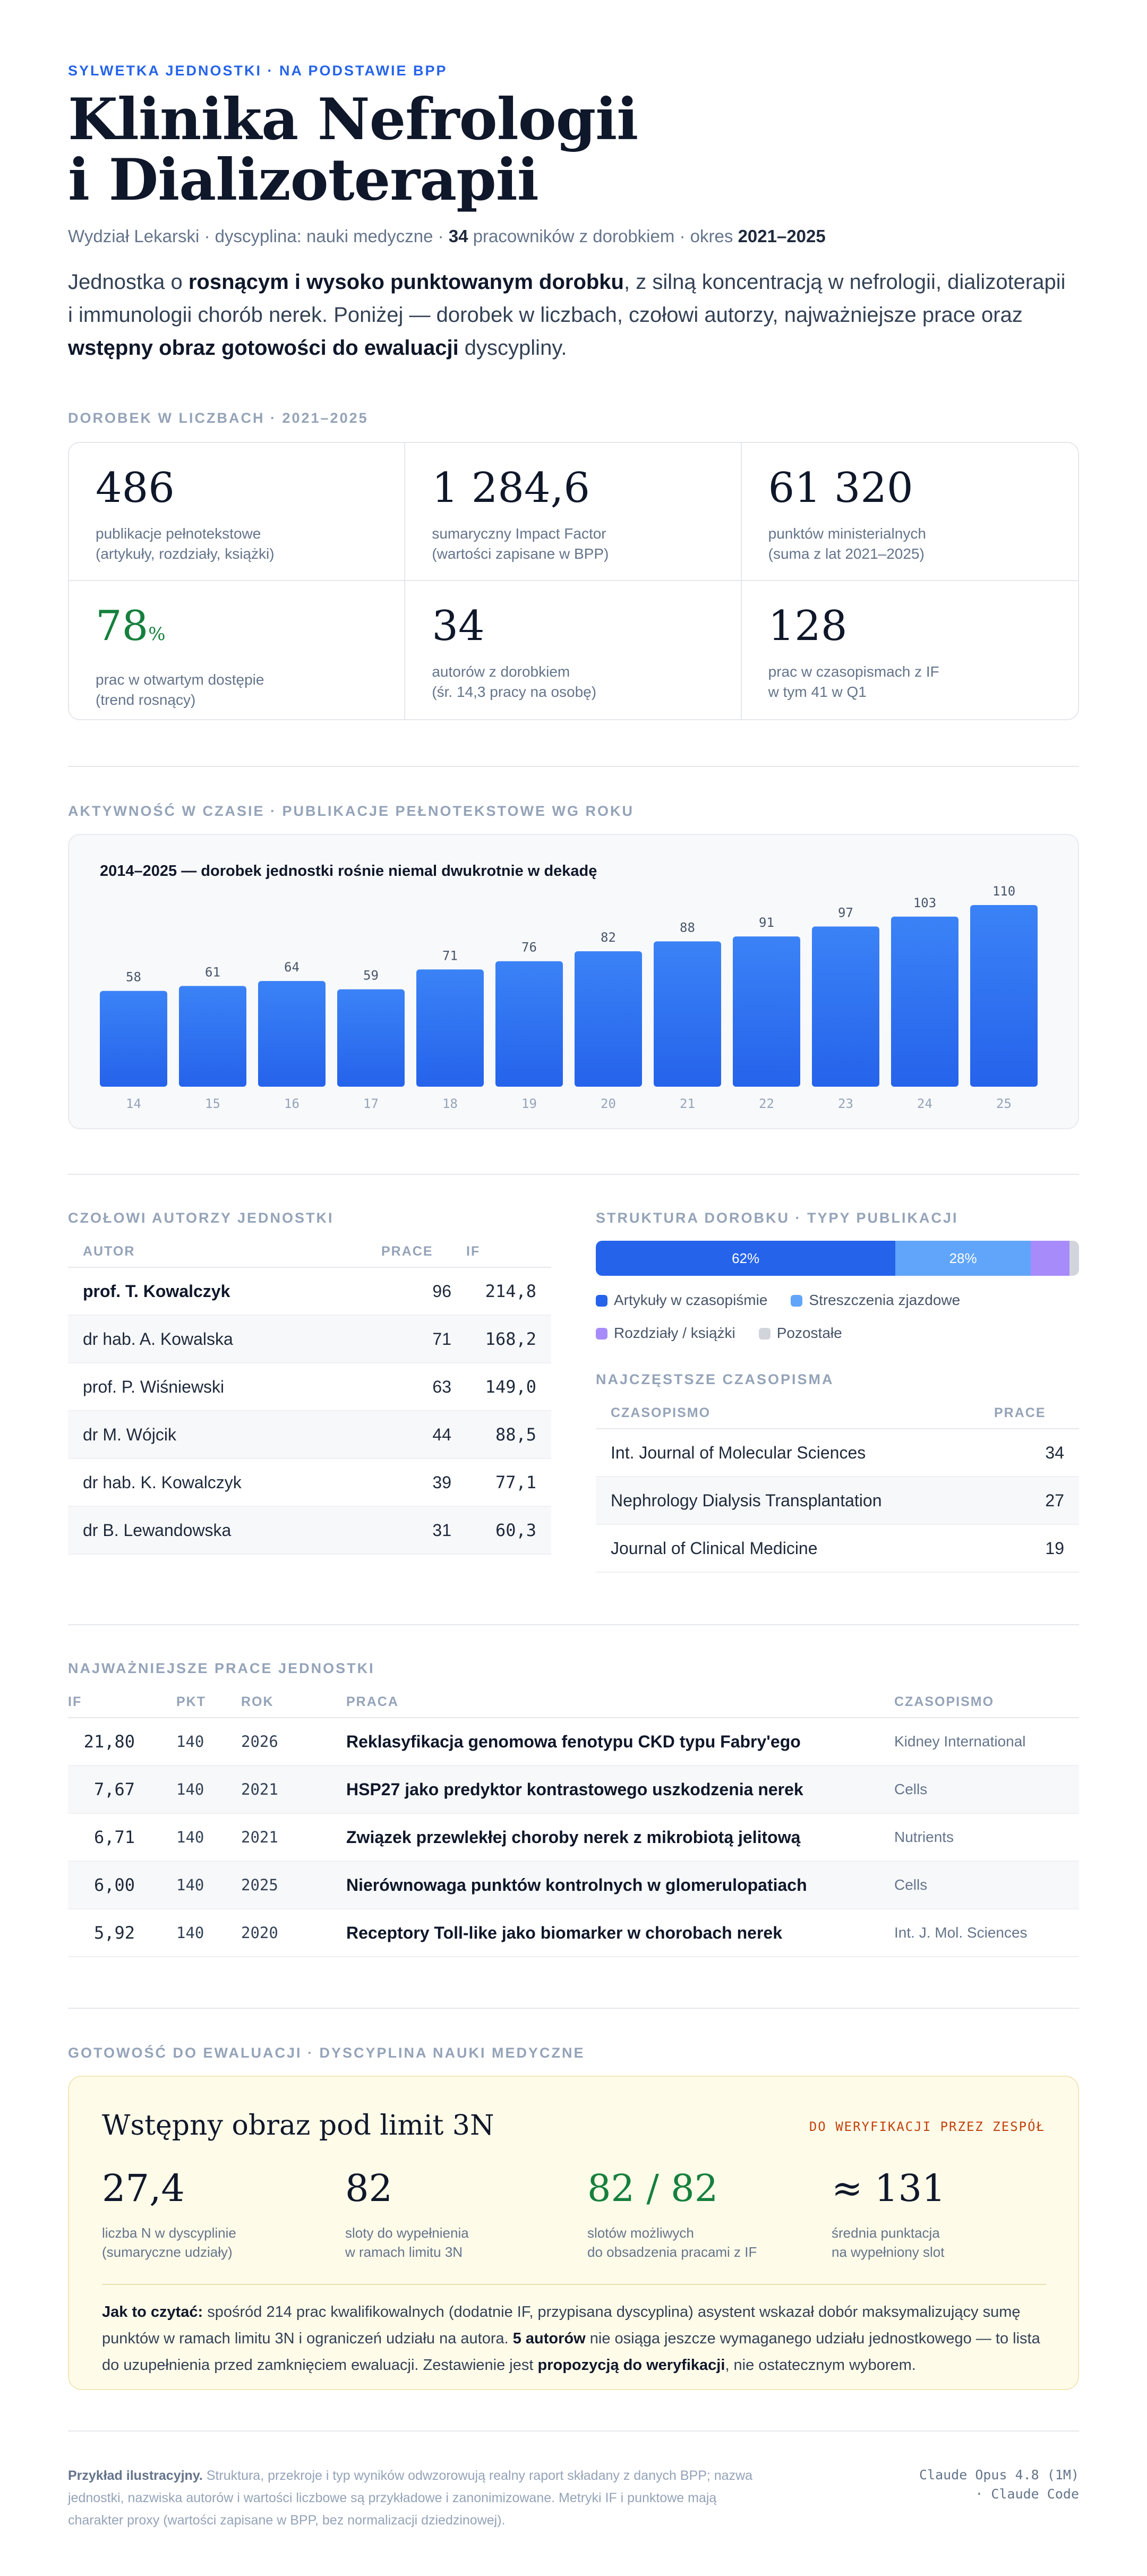  What do you see at coordinates (292, 968) in the screenshot?
I see `bar-value-label: 64` at bounding box center [292, 968].